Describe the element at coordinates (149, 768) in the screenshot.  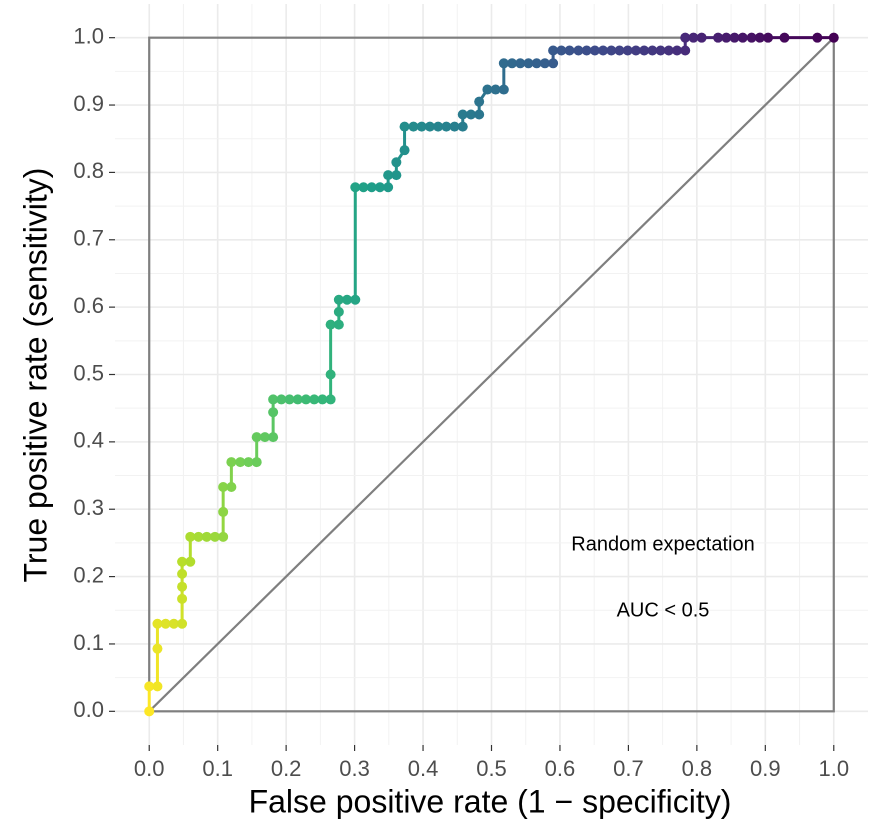
I see `x-tick-label: 0.0` at that location.